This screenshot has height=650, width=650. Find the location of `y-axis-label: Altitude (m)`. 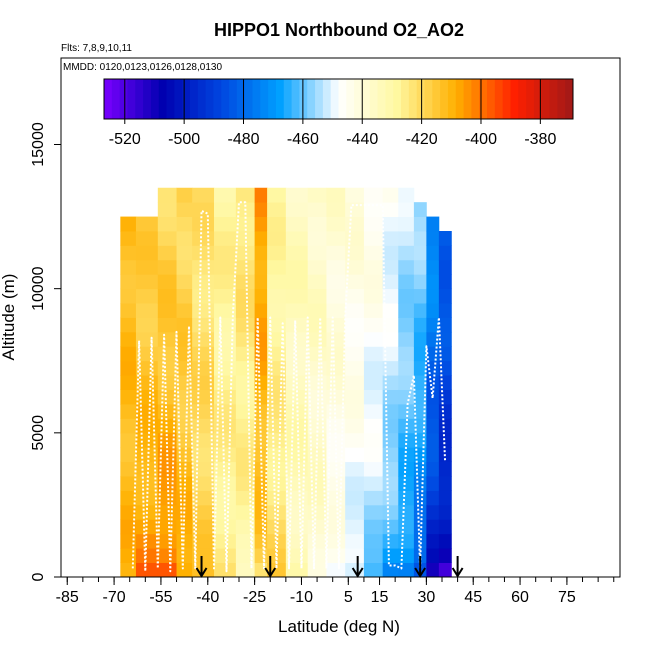

y-axis-label: Altitude (m) is located at coordinates (9, 317).